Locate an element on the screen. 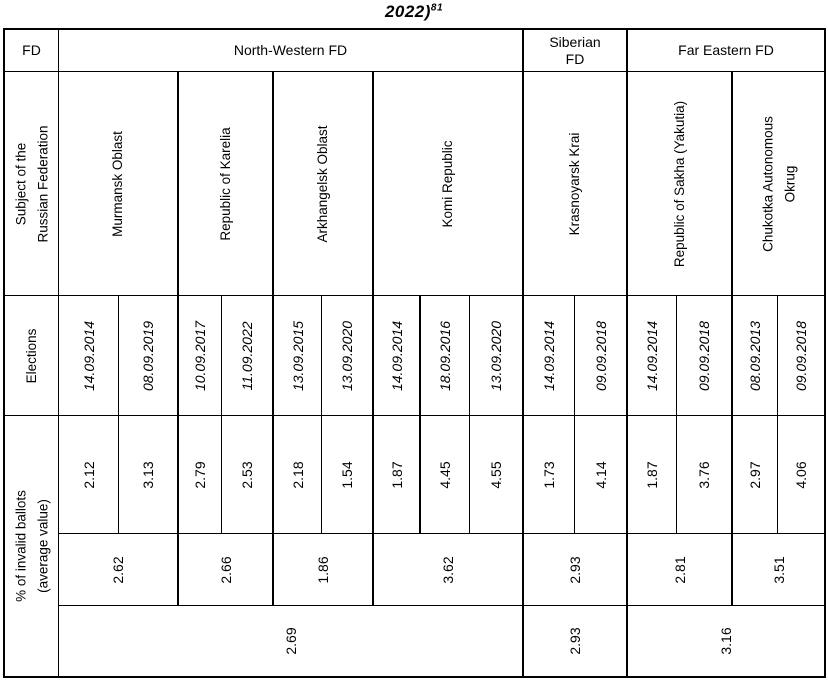 This screenshot has width=828, height=681. subject-average: 2.66 is located at coordinates (225, 569).